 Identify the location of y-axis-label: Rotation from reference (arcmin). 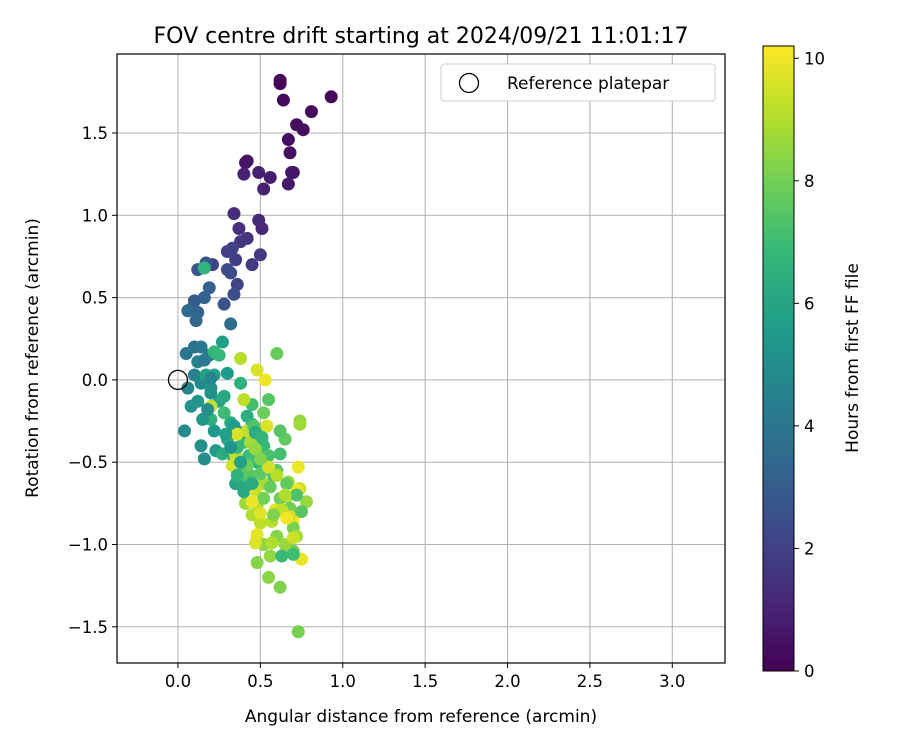
(33, 358).